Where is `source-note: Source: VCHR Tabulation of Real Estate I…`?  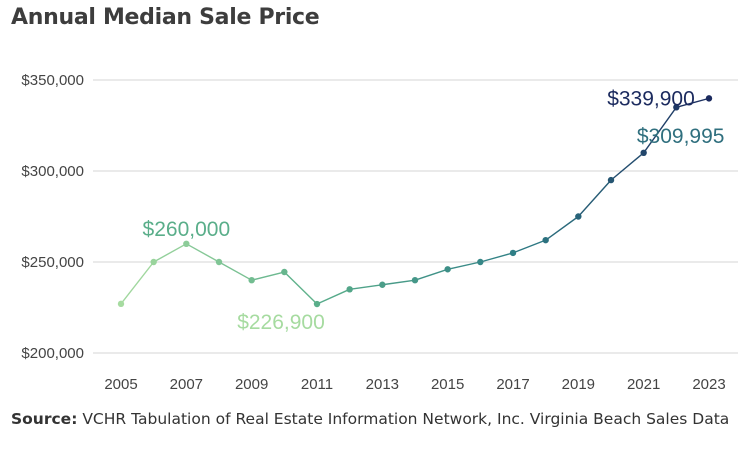
source-note: Source: VCHR Tabulation of Real Estate I… is located at coordinates (371, 419).